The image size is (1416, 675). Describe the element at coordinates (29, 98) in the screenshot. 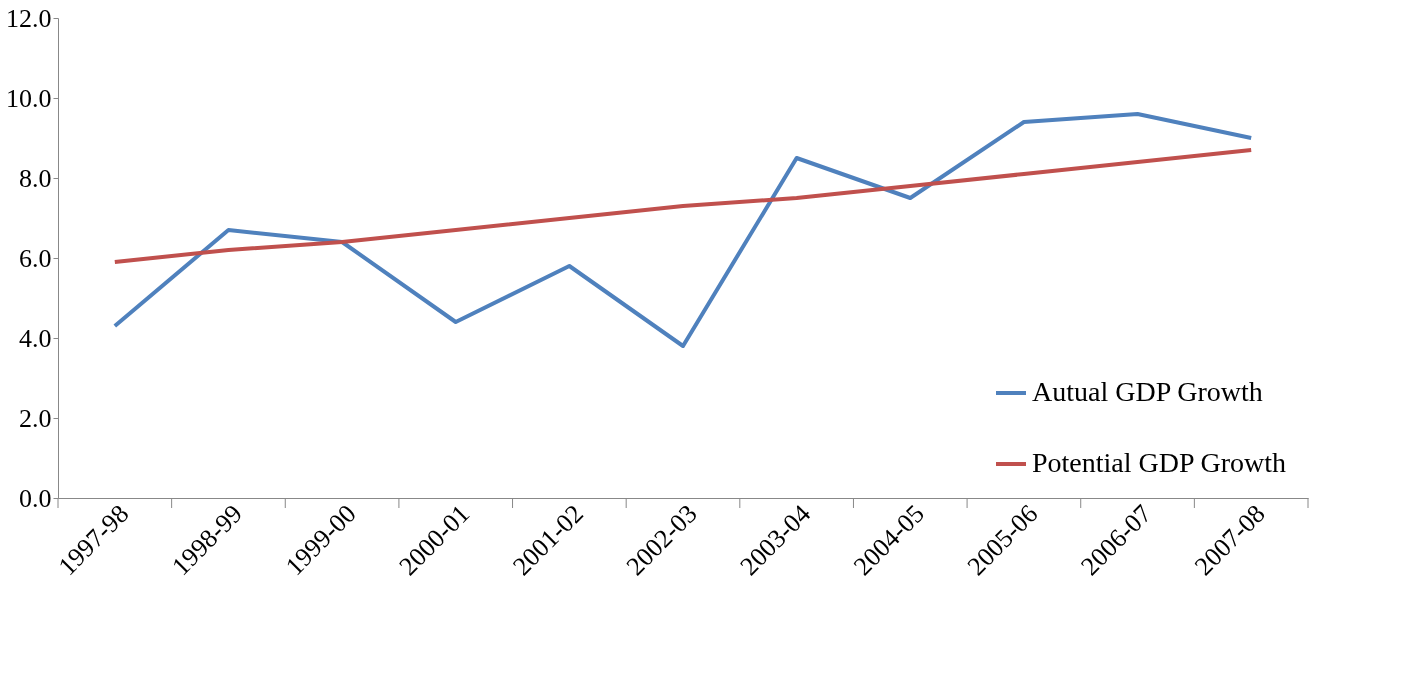

I see `y-tick-label: 10.0` at that location.